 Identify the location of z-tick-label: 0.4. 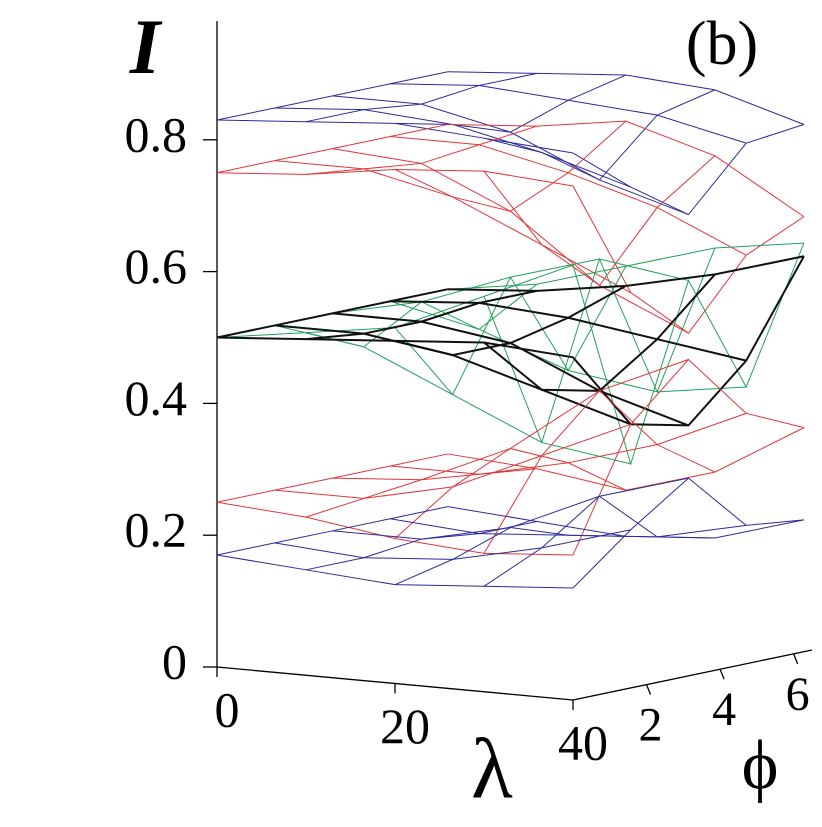
(156, 398).